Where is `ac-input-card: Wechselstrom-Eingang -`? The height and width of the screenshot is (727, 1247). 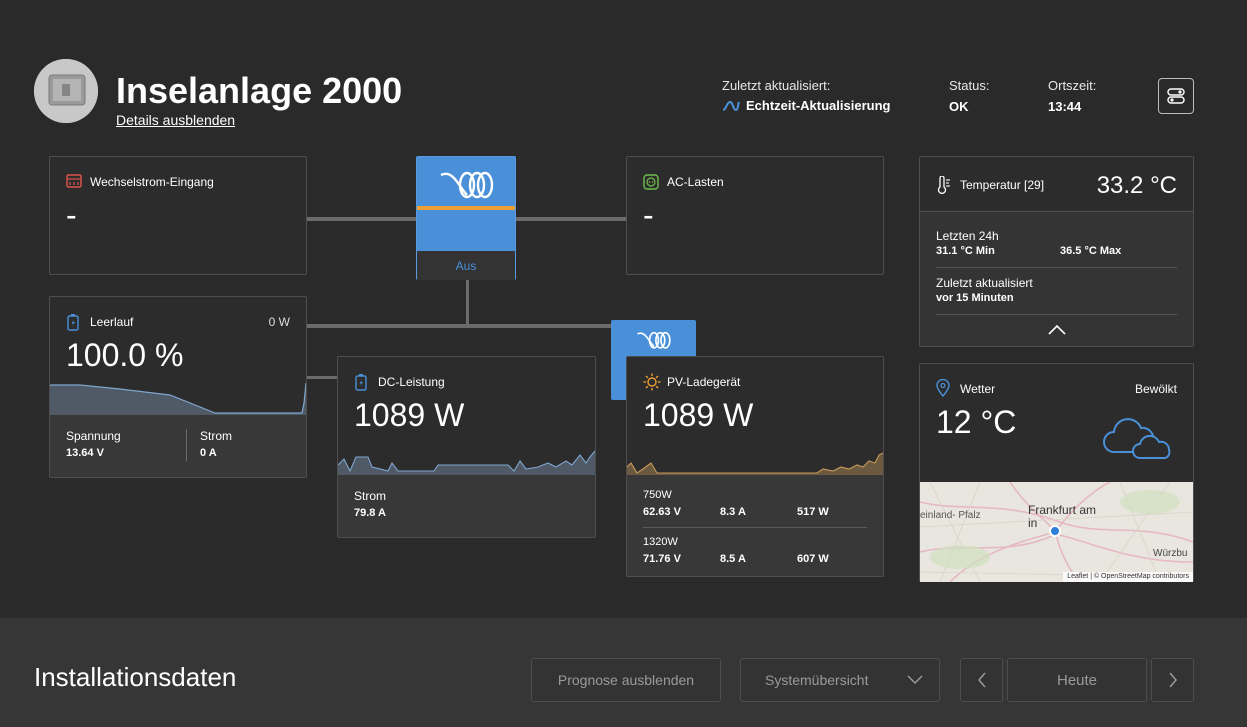
ac-input-card: Wechselstrom-Eingang - is located at coordinates (178, 215).